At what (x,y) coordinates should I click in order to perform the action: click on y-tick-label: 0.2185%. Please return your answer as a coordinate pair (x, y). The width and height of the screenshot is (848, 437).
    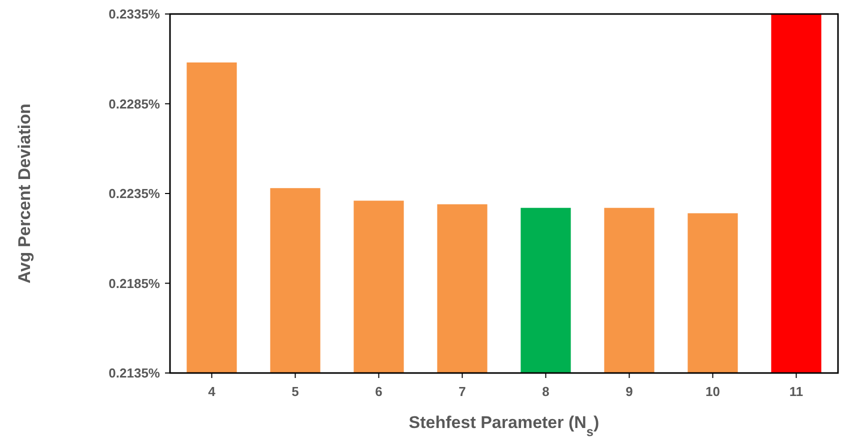
    Looking at the image, I should click on (134, 283).